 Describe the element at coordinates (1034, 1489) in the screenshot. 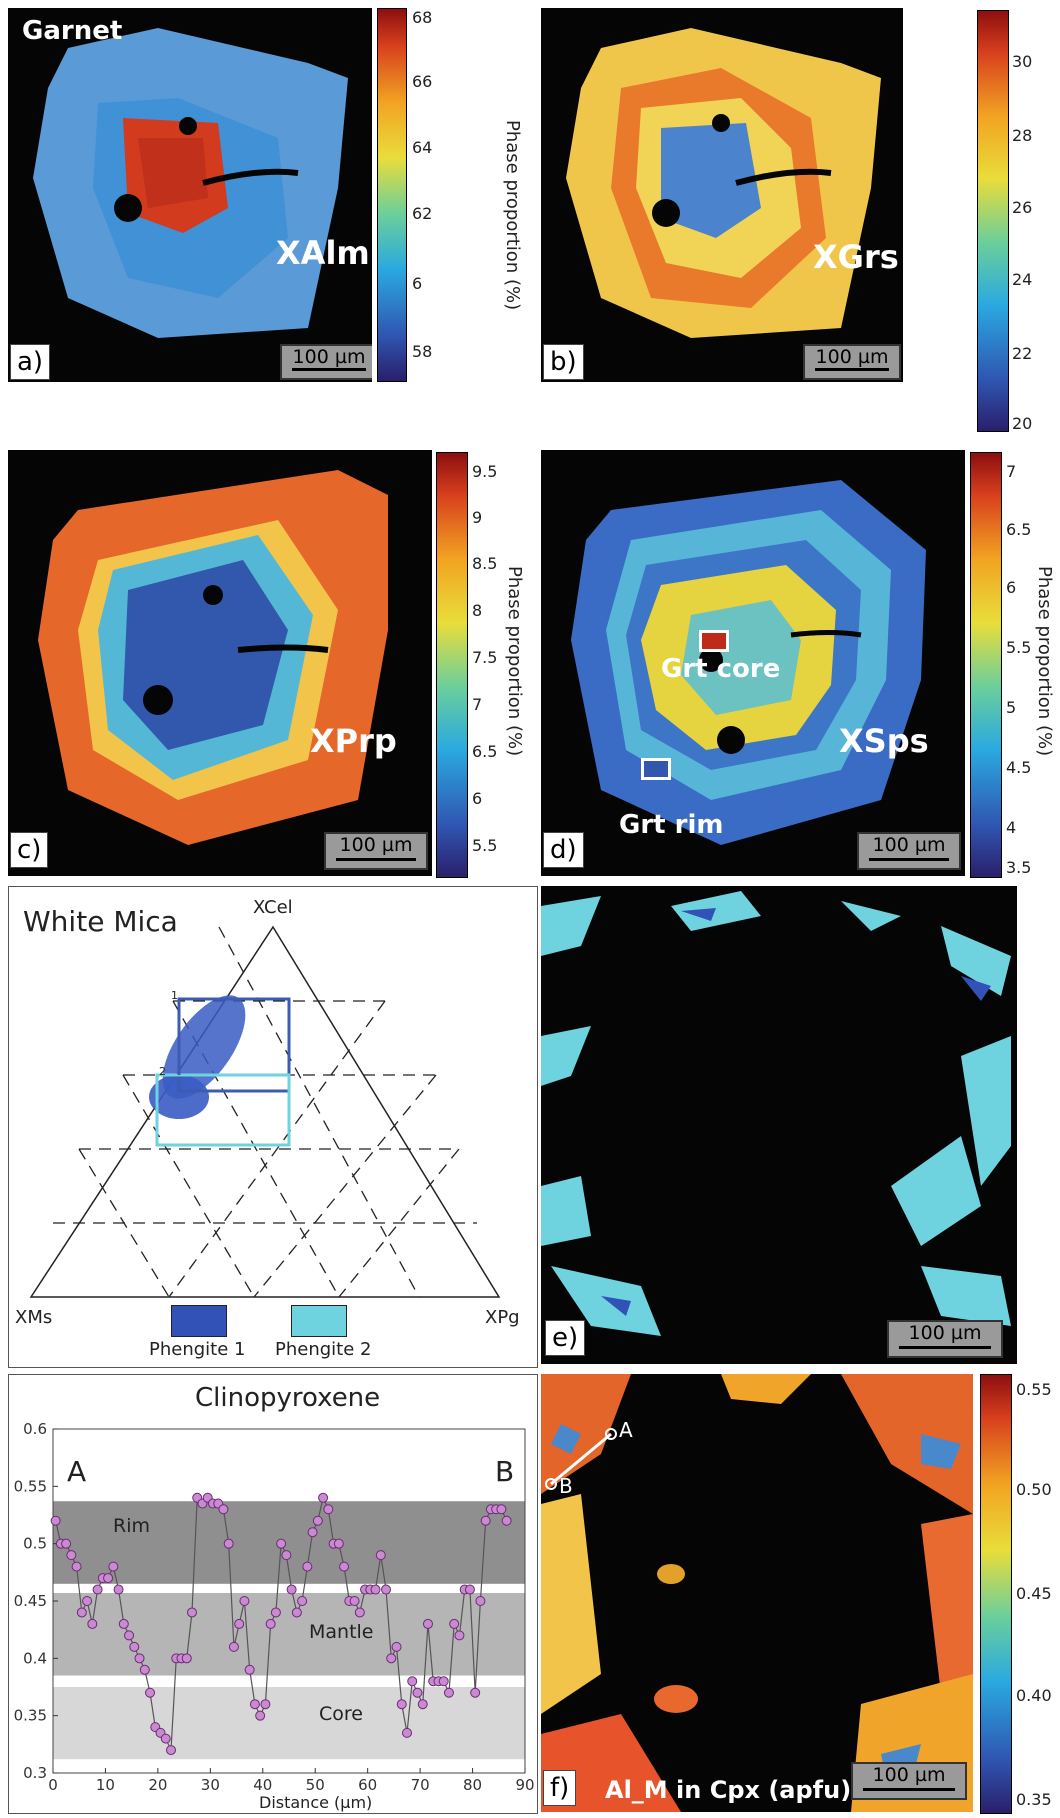

I see `tick-label: 0.50` at that location.